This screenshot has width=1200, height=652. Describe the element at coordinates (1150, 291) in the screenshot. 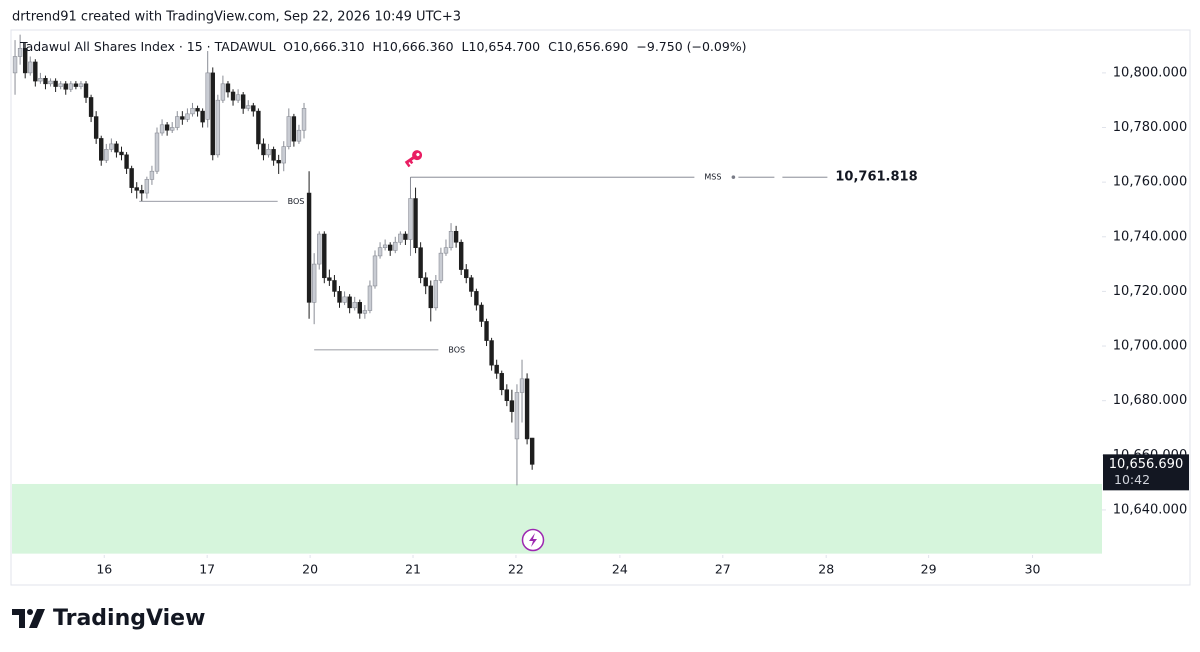

I see `y-tick-label: 10,720.000` at that location.